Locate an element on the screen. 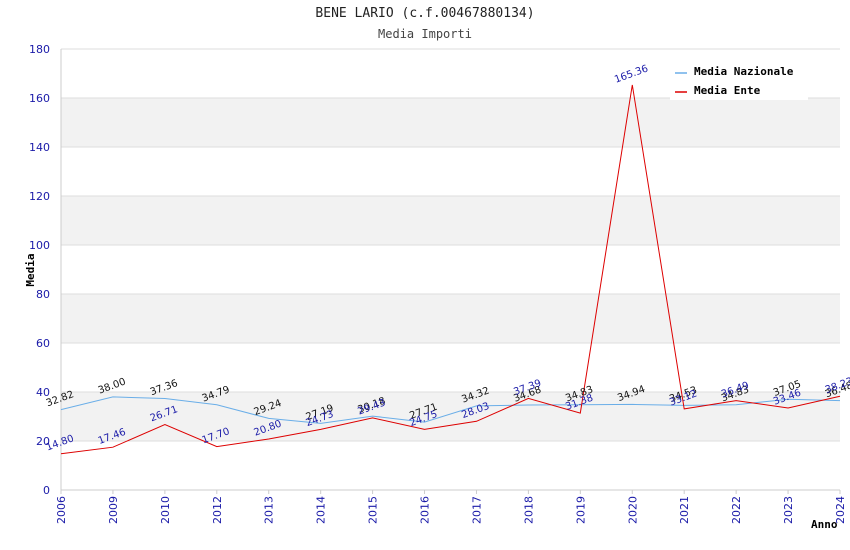 The width and height of the screenshot is (850, 550). y-tick-label: 0 is located at coordinates (46, 490).